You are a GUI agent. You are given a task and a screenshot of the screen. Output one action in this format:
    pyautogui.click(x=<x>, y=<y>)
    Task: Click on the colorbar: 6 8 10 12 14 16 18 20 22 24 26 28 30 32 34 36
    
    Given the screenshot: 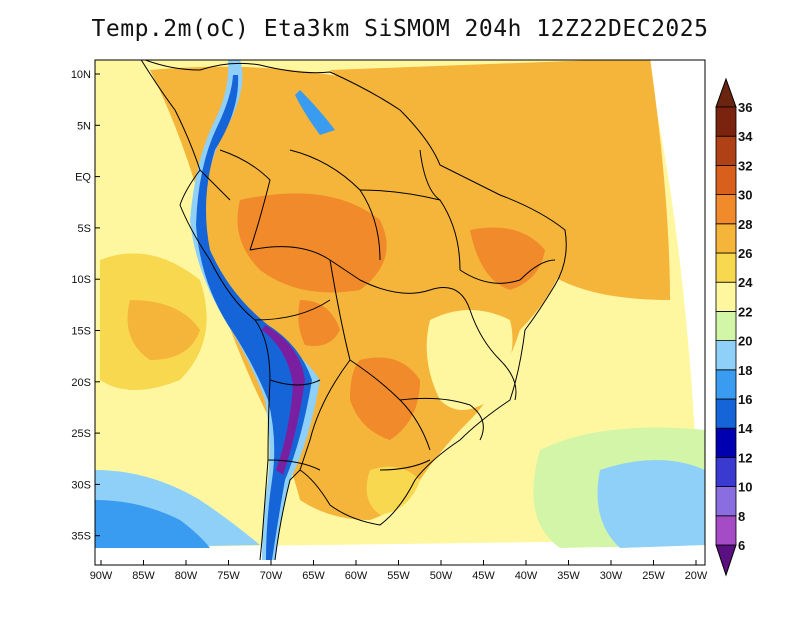 What is the action you would take?
    pyautogui.click(x=734, y=327)
    